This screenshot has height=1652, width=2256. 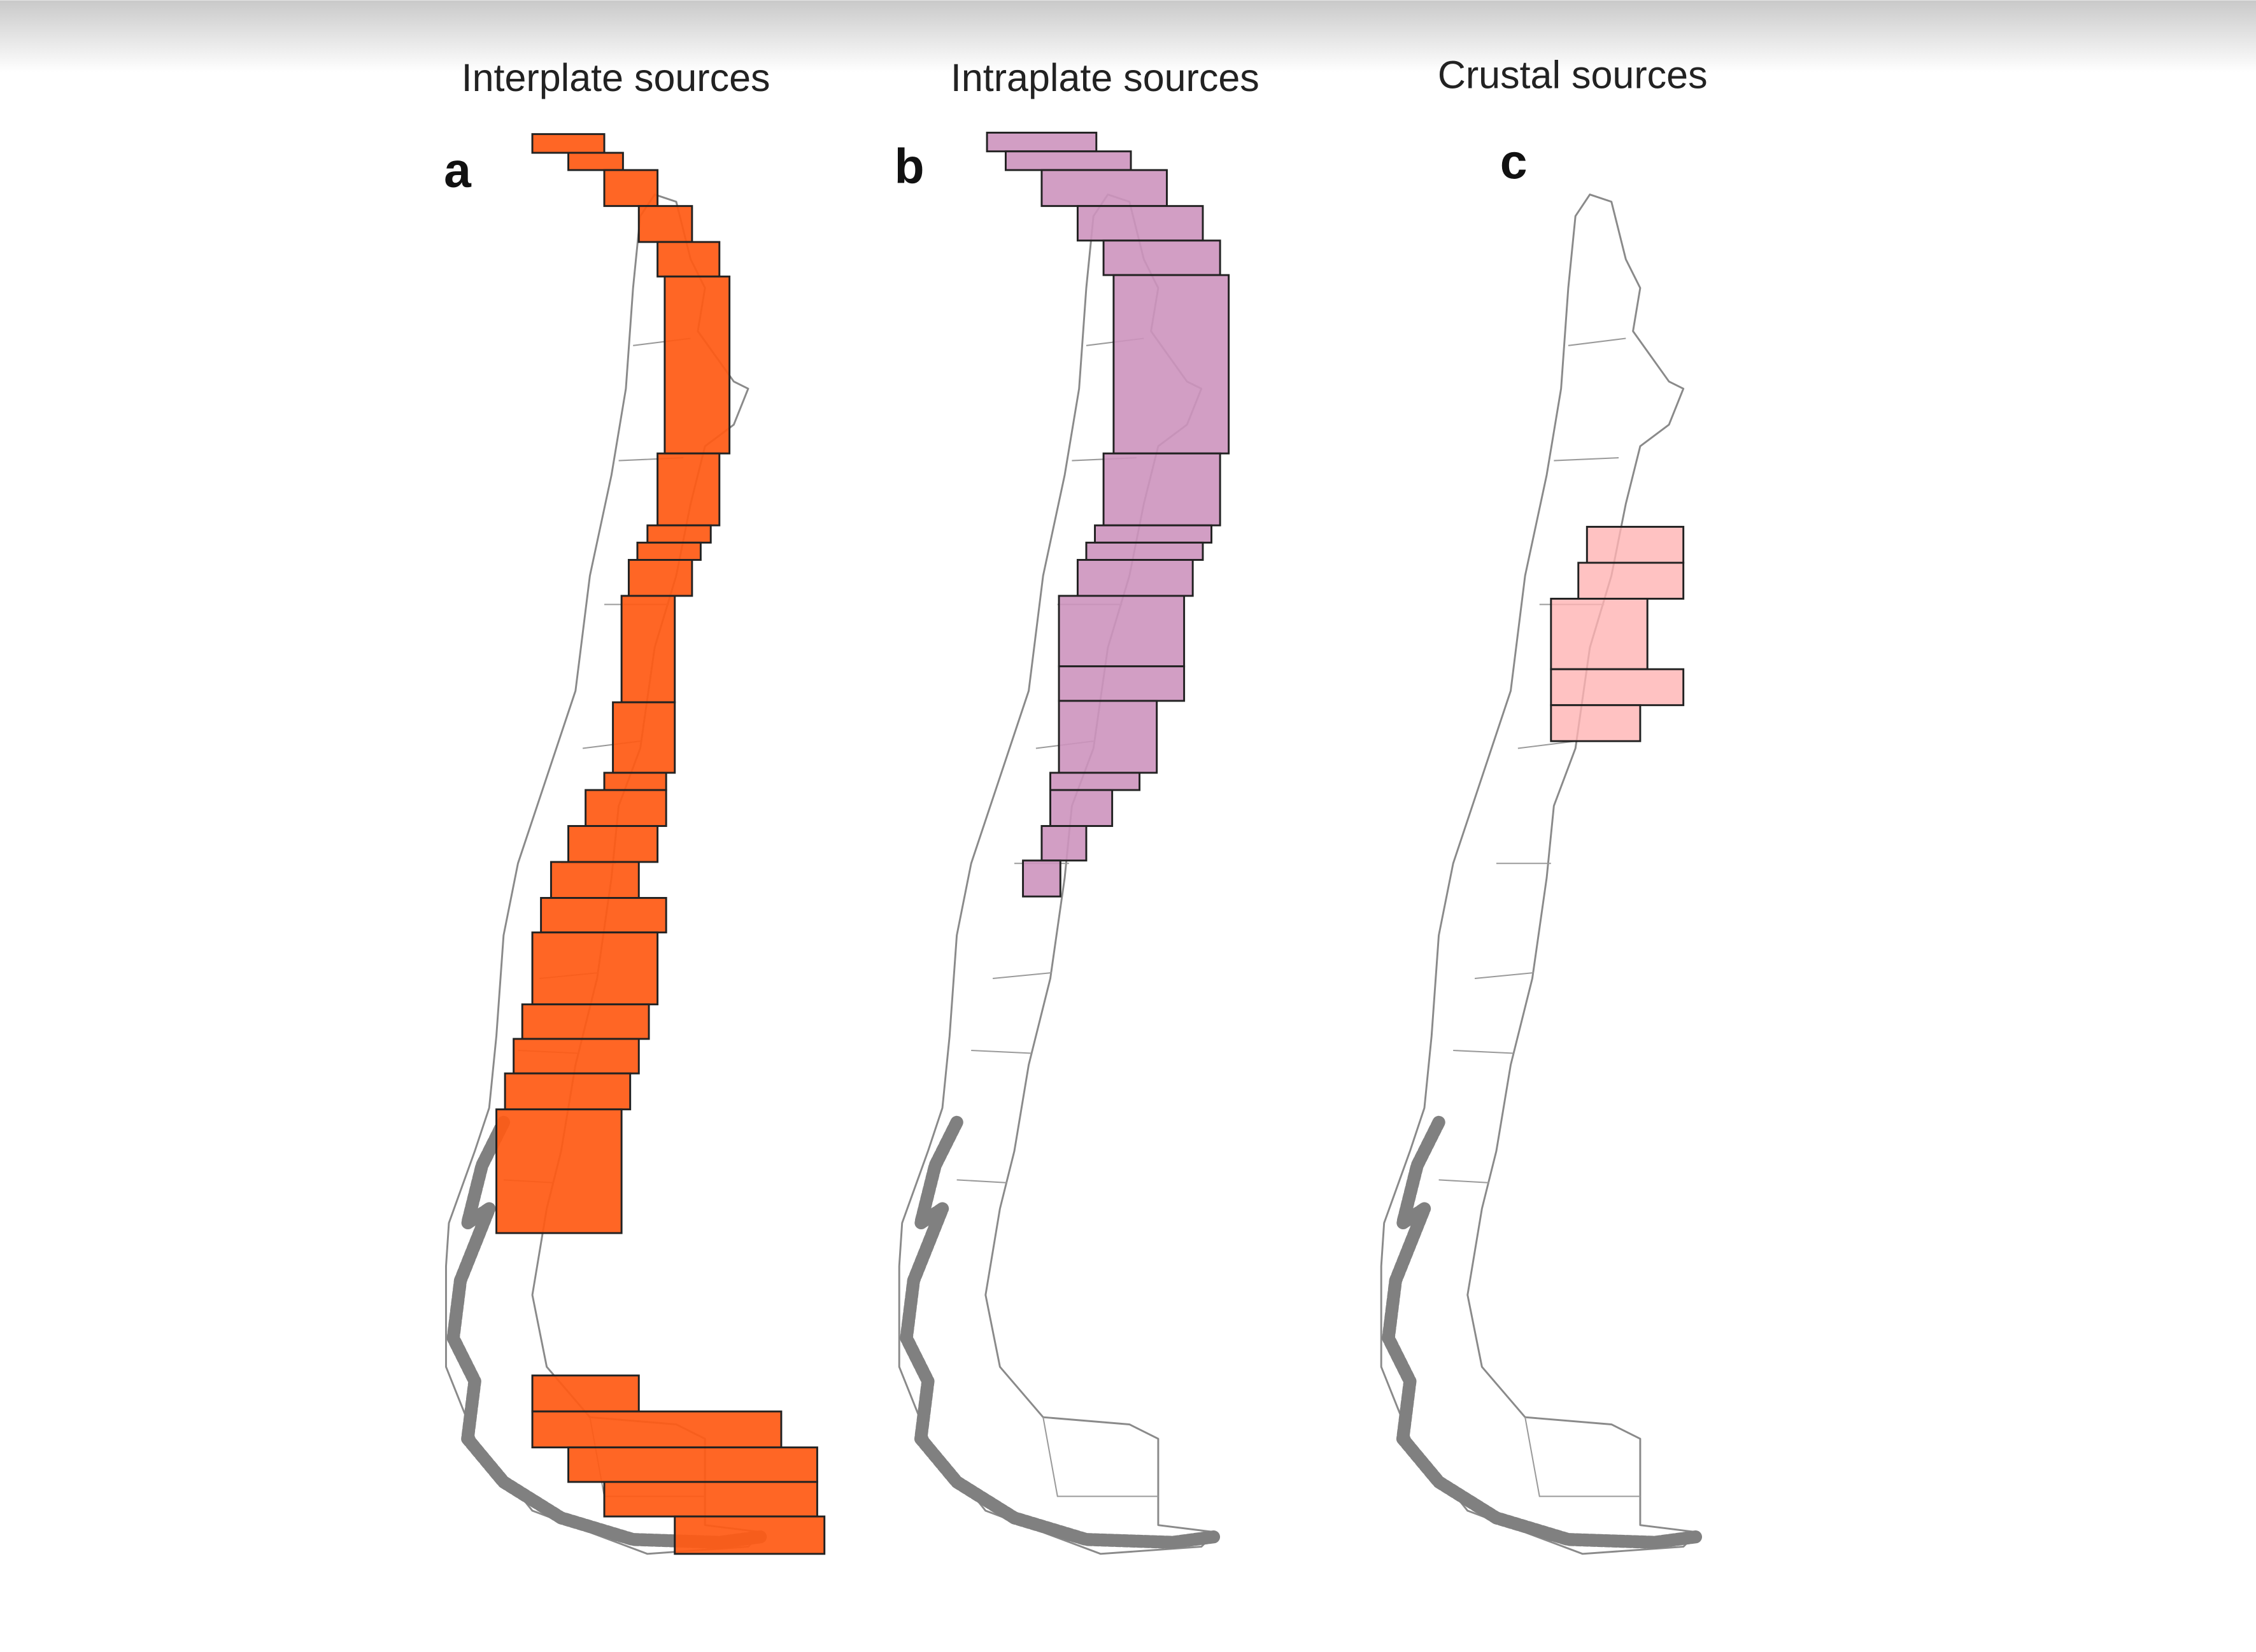 I want to click on panel-title: Crustal sources, so click(x=1573, y=74).